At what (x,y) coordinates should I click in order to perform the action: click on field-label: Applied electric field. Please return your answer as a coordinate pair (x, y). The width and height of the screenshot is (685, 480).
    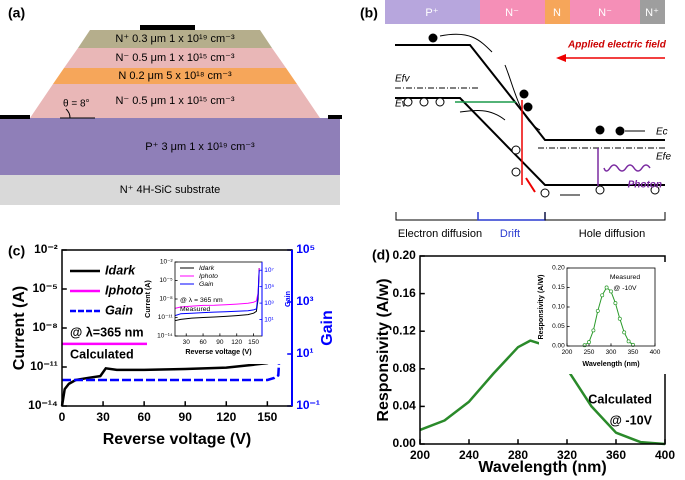
    Looking at the image, I should click on (617, 45).